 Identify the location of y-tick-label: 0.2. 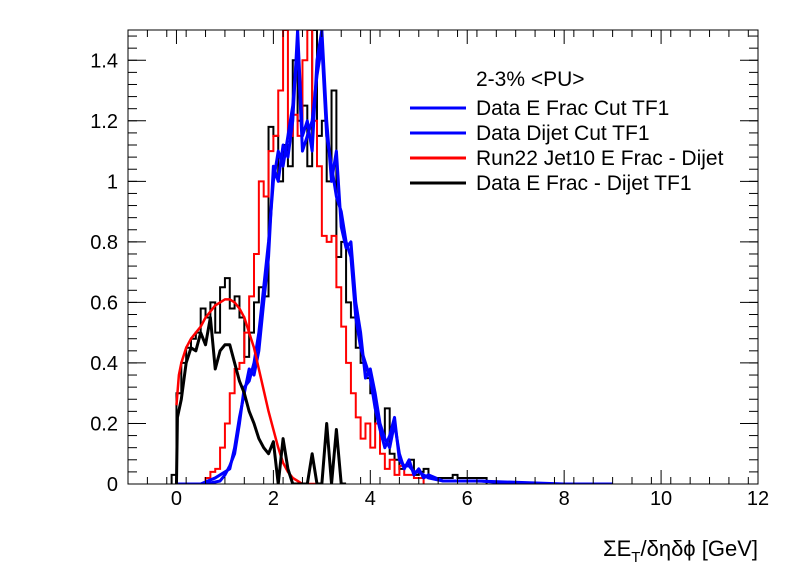
(104, 424).